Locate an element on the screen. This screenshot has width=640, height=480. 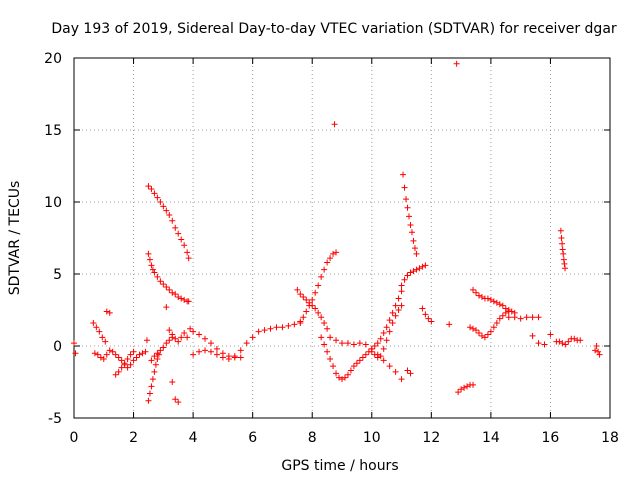
series-low-start is located at coordinates (75, 348).